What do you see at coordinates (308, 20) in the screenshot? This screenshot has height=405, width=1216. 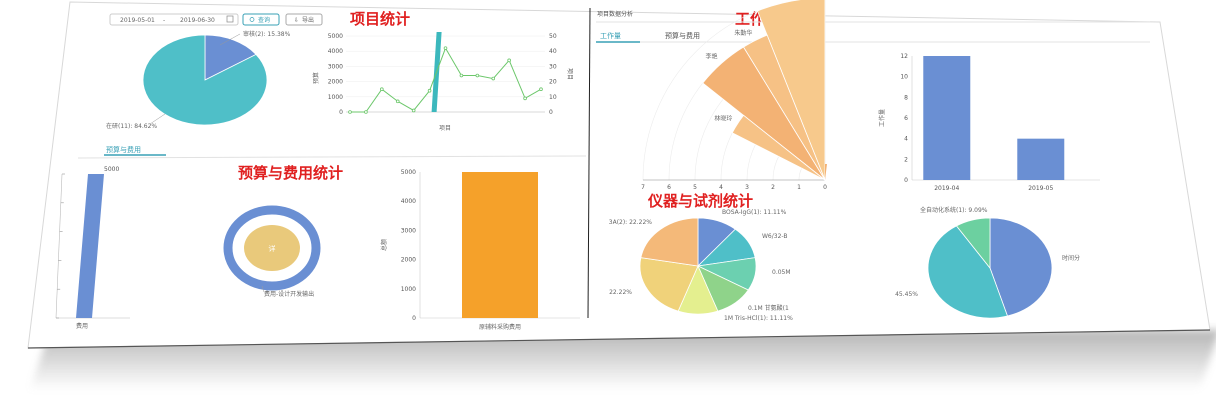 I see `export-label: 导出` at bounding box center [308, 20].